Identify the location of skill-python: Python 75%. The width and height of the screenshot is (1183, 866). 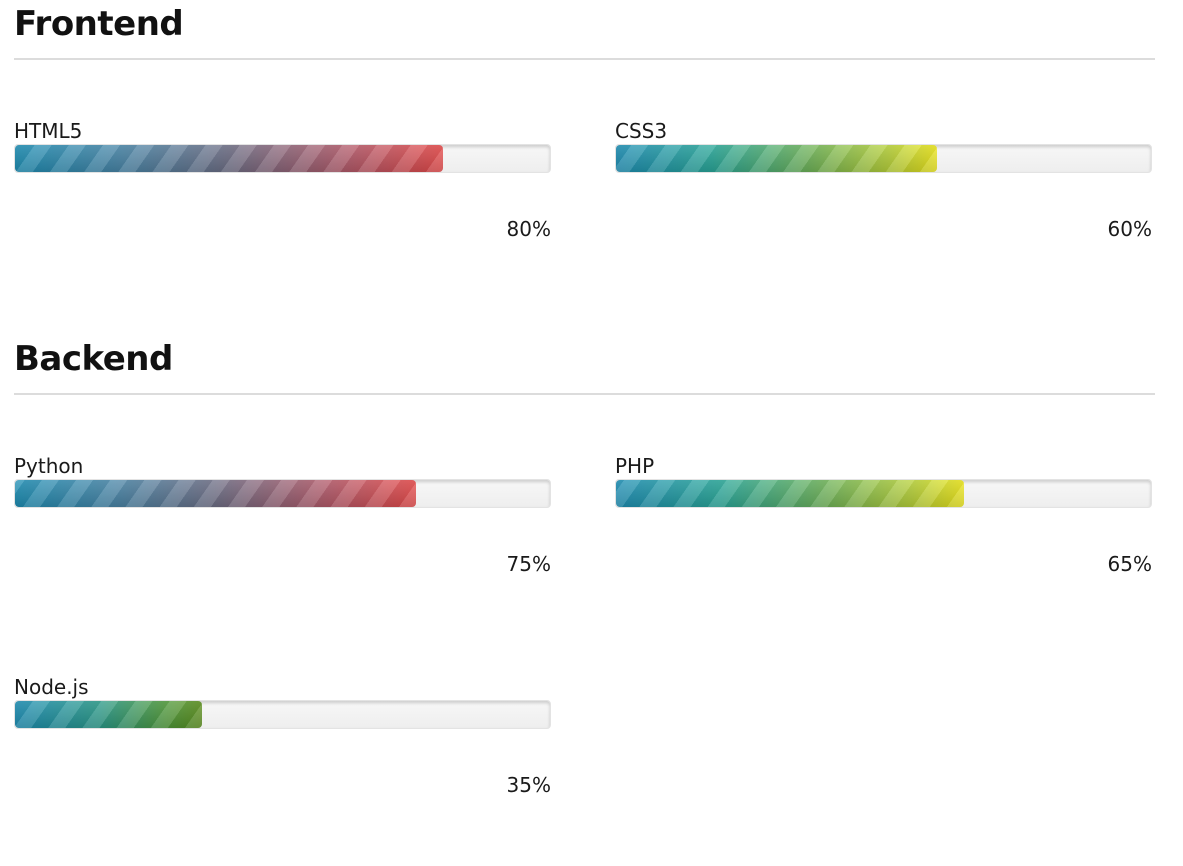
(282, 515).